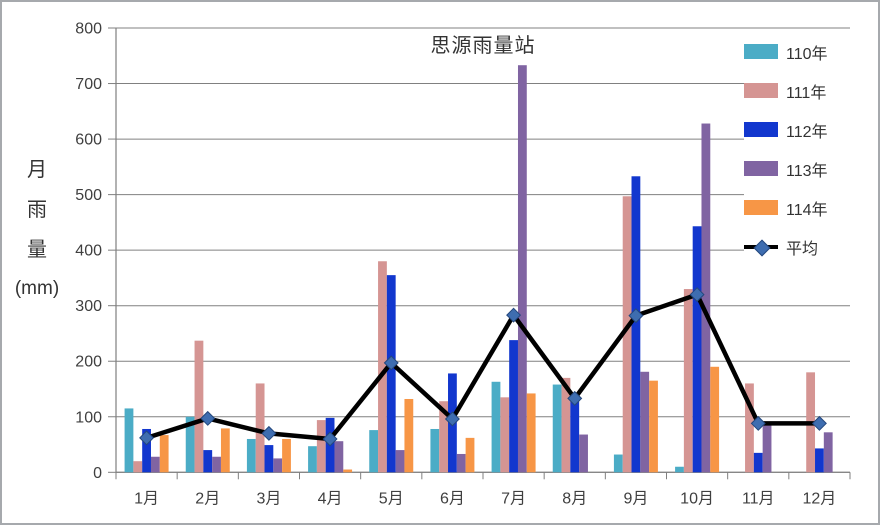 Image resolution: width=880 pixels, height=525 pixels. Describe the element at coordinates (88, 251) in the screenshot. I see `y-tick-label: 400` at that location.